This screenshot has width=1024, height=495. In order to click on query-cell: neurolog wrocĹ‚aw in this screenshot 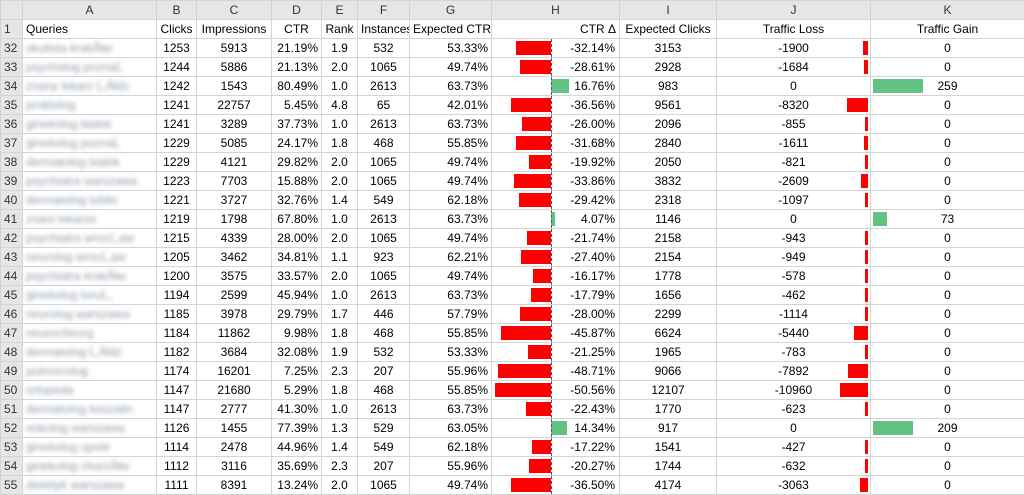, I will do `click(90, 257)`.